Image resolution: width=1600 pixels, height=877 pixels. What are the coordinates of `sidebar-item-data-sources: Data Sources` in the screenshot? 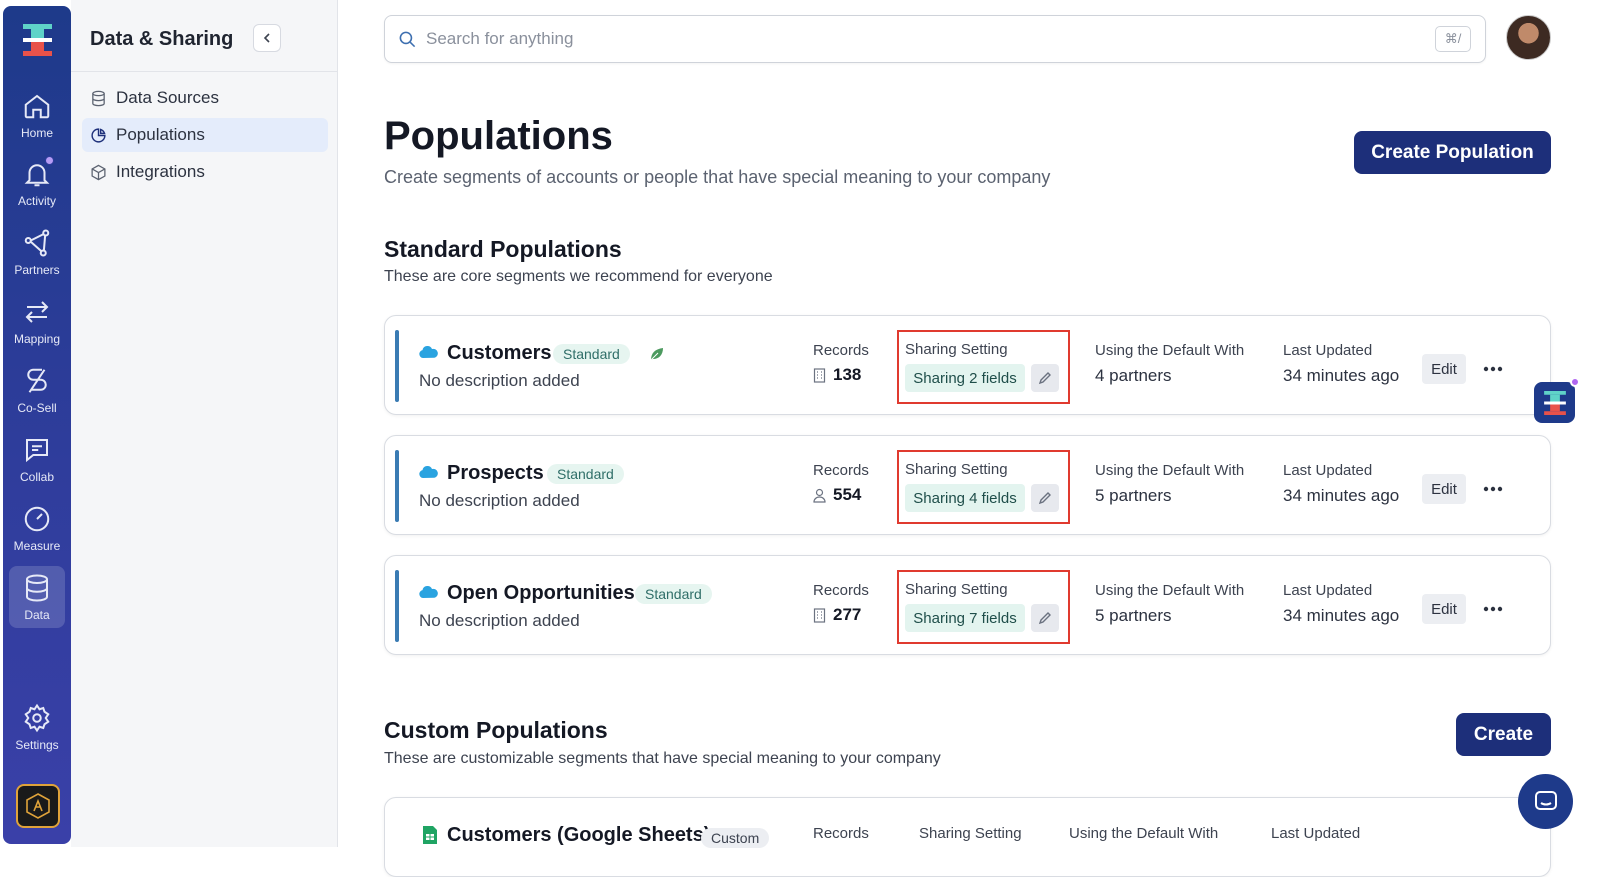 It's located at (205, 98).